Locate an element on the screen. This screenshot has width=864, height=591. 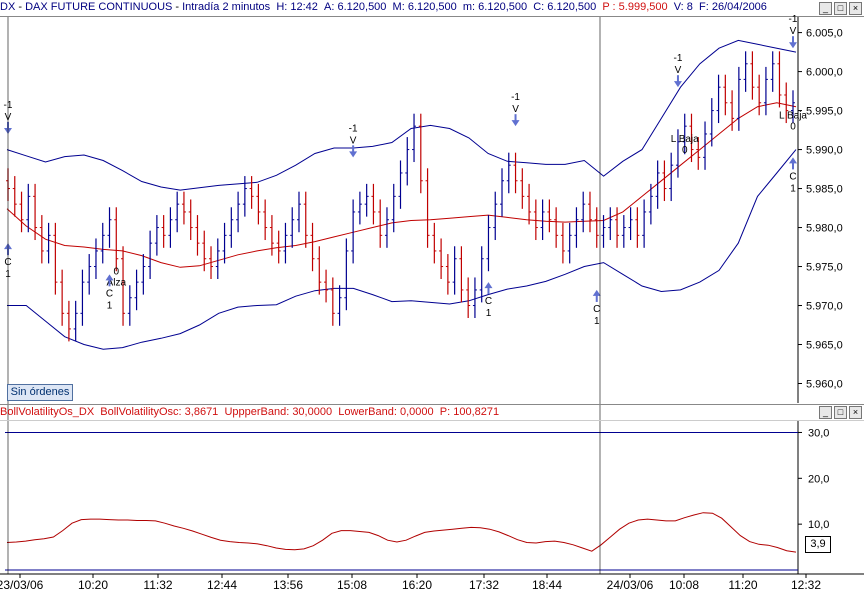
osc-value: 3,8671 is located at coordinates (201, 412).